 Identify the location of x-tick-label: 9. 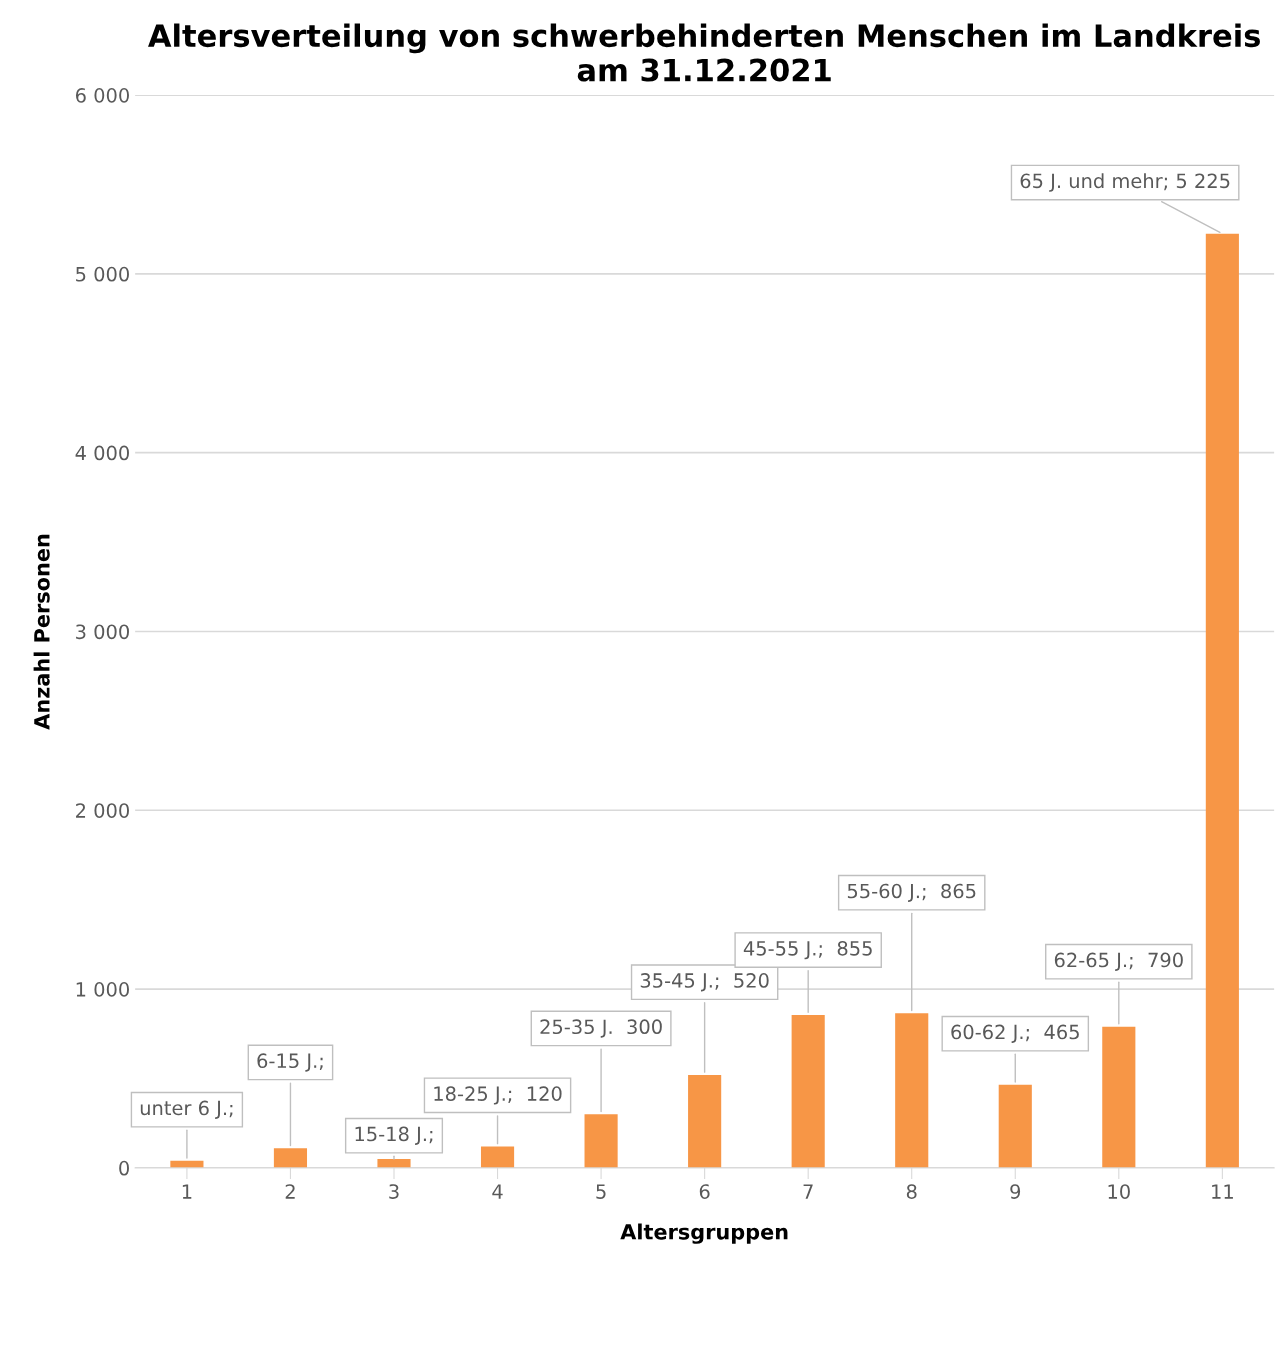
(1015, 1191).